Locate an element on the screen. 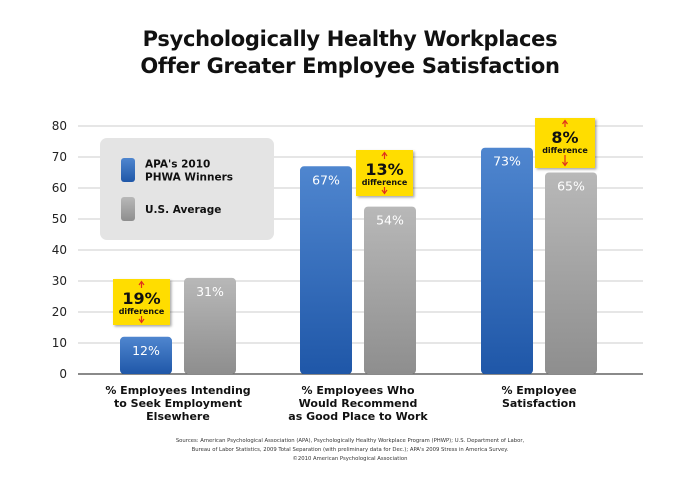  callout-value: 8% is located at coordinates (564, 137).